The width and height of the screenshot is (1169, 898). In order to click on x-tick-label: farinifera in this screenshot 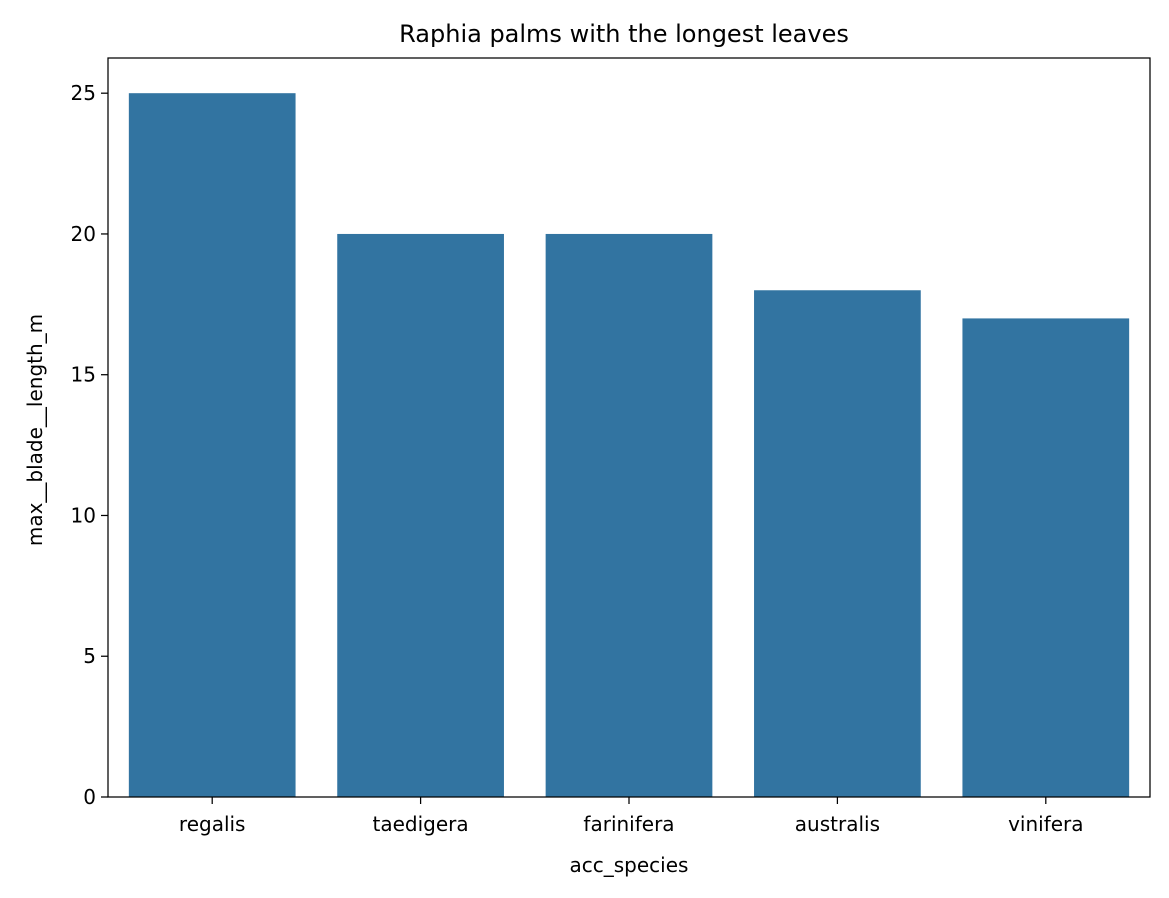, I will do `click(628, 824)`.